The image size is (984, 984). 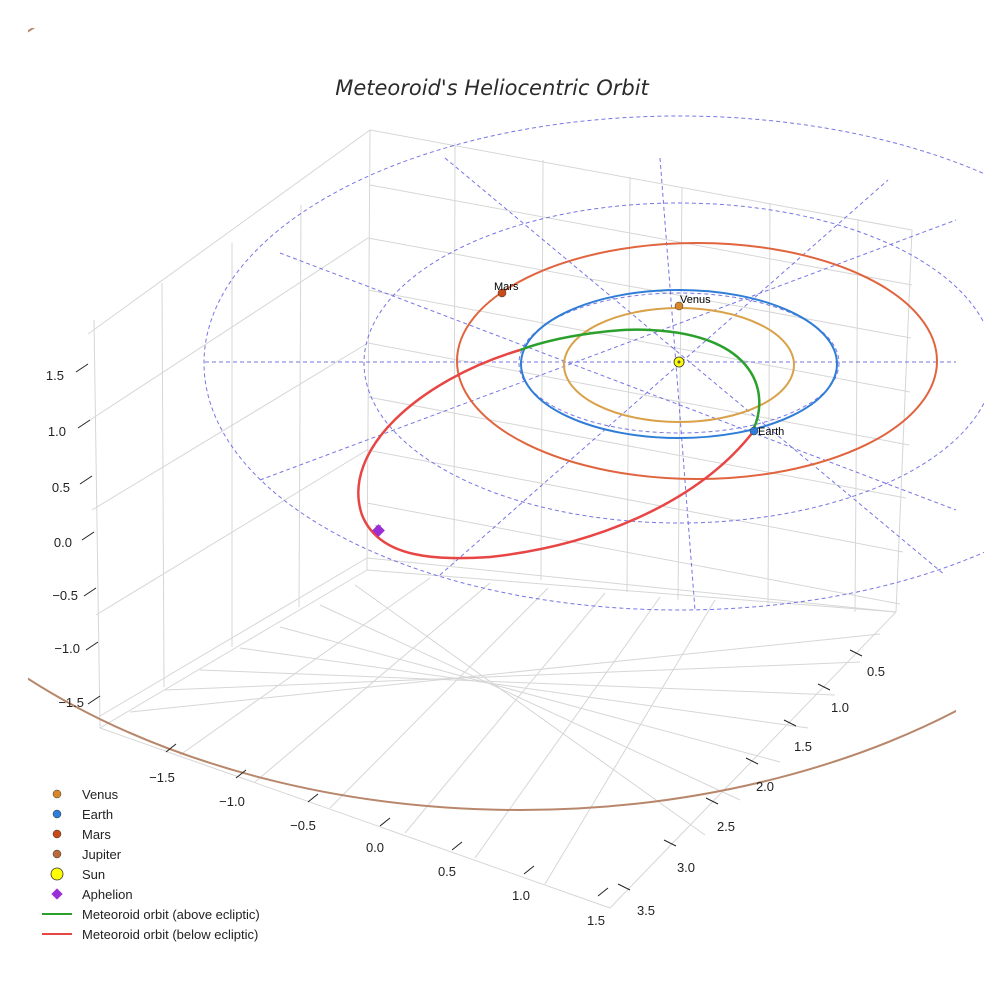 What do you see at coordinates (57, 794) in the screenshot?
I see `legend-marker-venus` at bounding box center [57, 794].